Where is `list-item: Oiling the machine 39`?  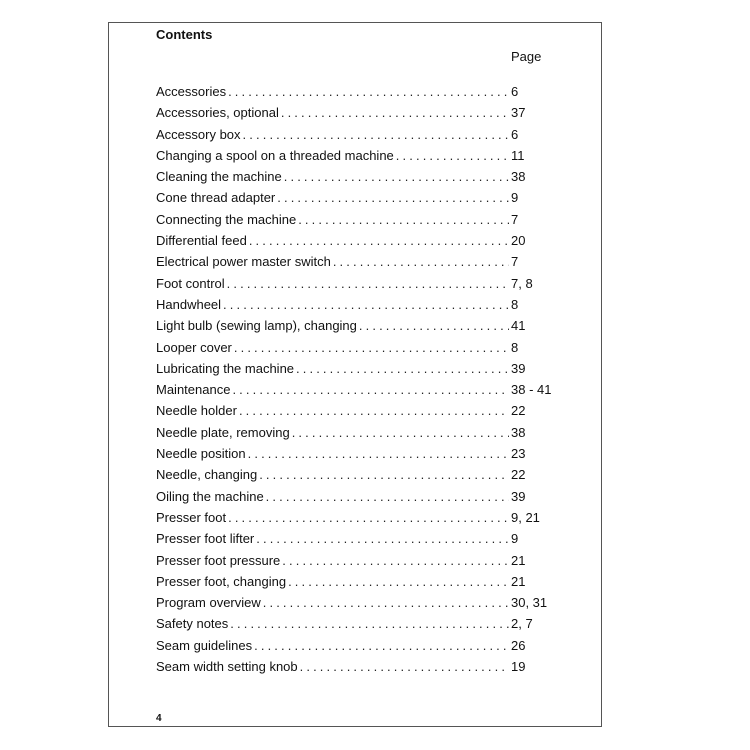
list-item: Oiling the machine 39 is located at coordinates (356, 496).